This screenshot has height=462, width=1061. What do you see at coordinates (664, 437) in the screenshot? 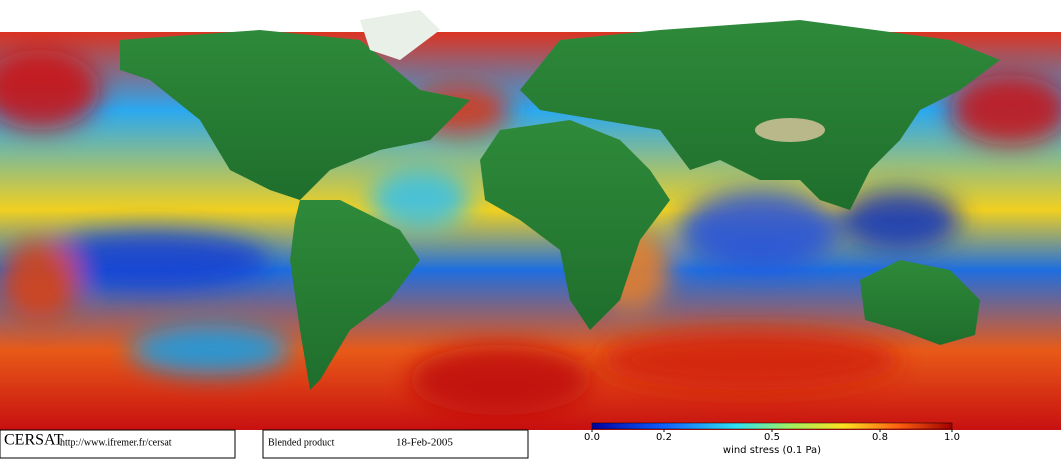
I see `colorbar-tick-label: 0.2` at bounding box center [664, 437].